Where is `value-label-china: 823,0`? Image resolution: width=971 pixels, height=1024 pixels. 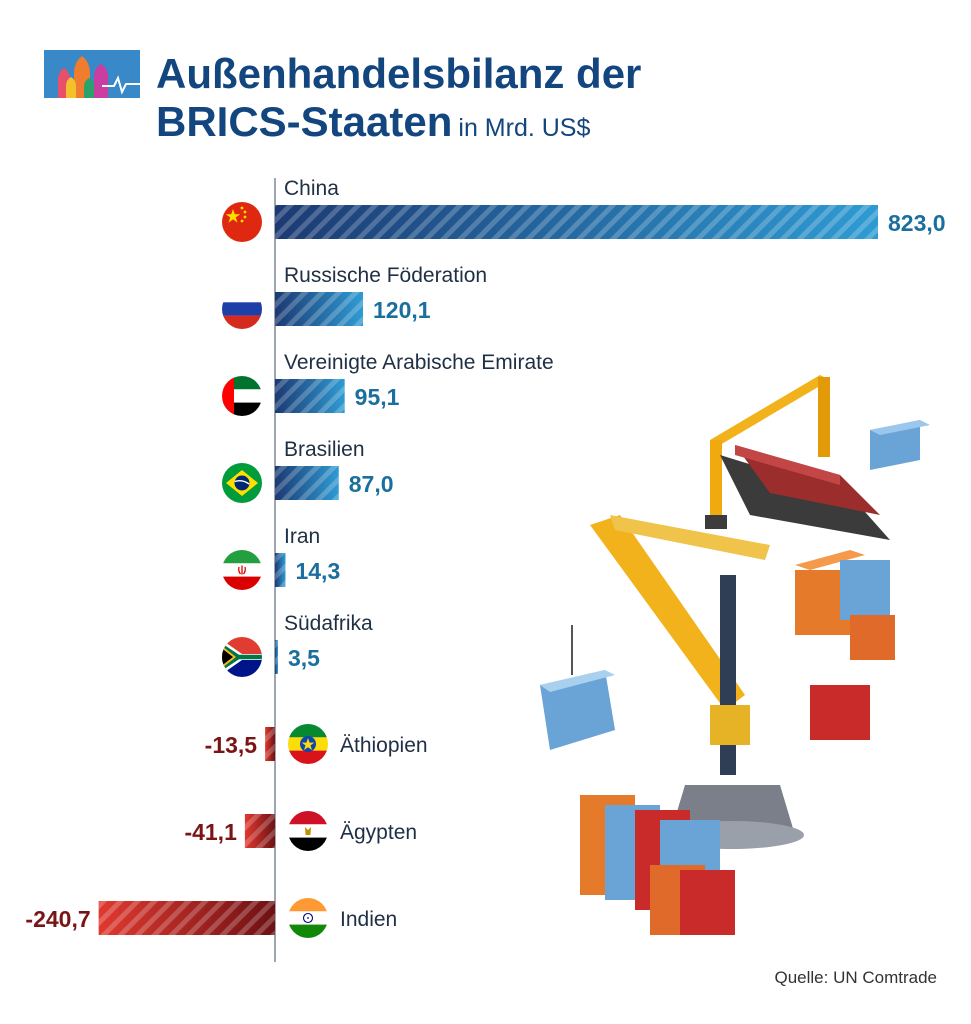 value-label-china: 823,0 is located at coordinates (917, 223).